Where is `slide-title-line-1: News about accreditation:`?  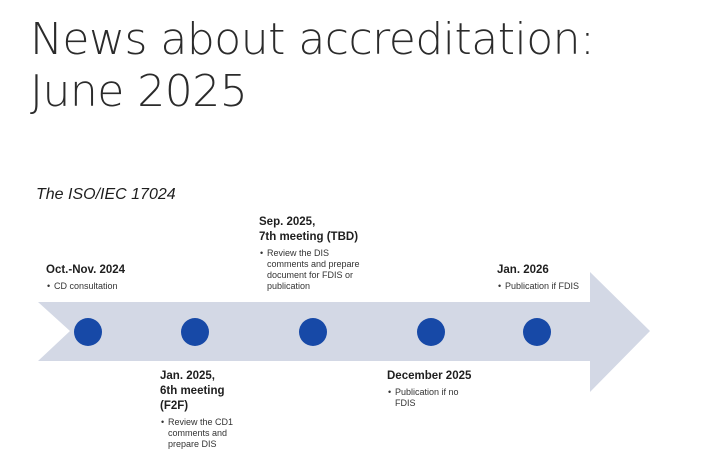 slide-title-line-1: News about accreditation: is located at coordinates (312, 39).